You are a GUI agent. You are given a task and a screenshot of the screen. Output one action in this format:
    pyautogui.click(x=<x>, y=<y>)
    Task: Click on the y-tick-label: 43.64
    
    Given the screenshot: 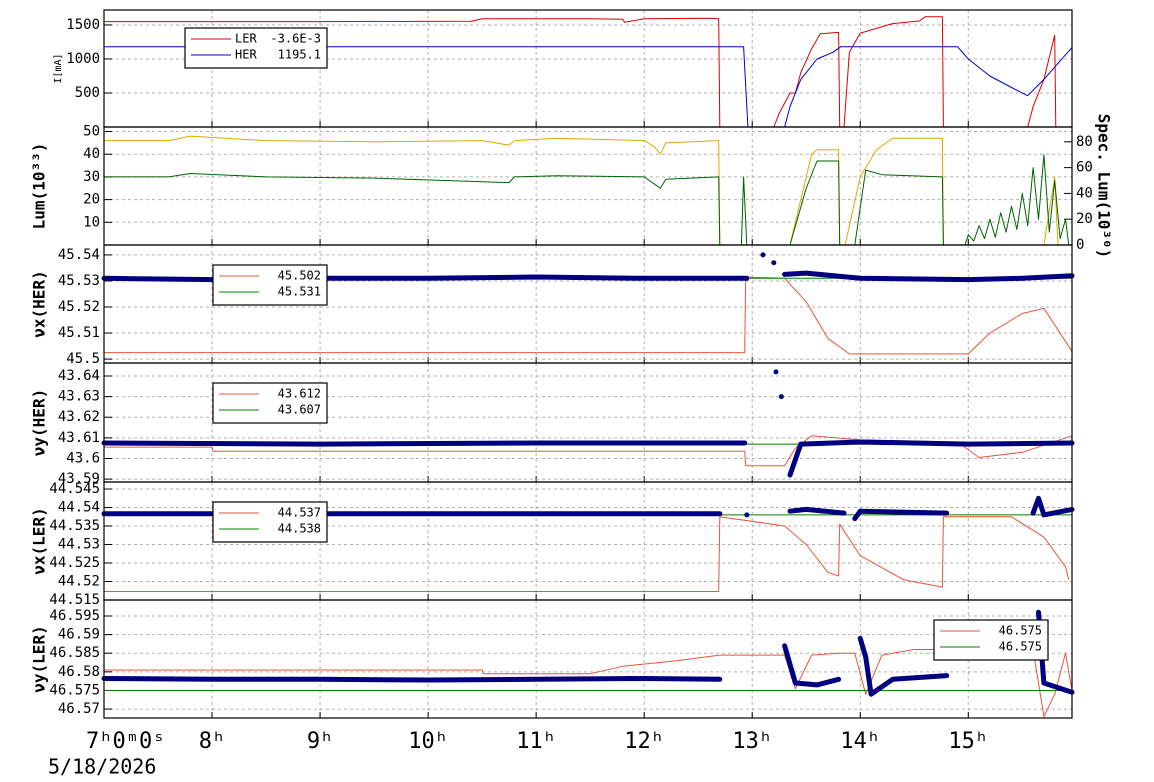 What is the action you would take?
    pyautogui.click(x=79, y=376)
    